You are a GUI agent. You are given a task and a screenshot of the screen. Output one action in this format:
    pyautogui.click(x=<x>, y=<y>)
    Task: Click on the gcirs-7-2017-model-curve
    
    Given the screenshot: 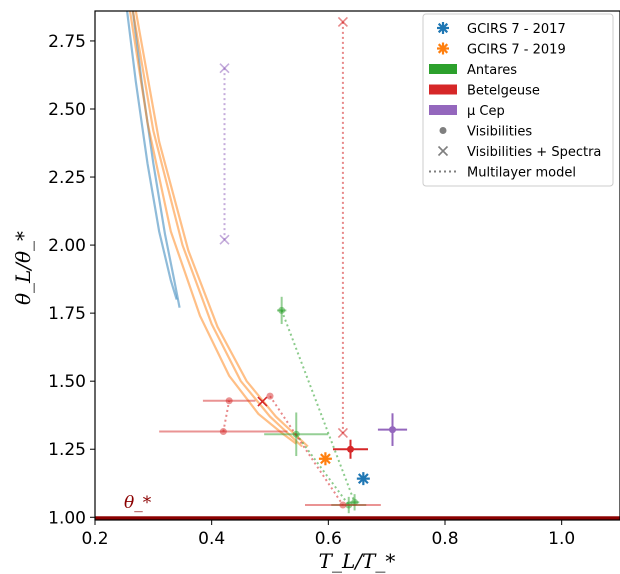 What is the action you would take?
    pyautogui.click(x=151, y=155)
    